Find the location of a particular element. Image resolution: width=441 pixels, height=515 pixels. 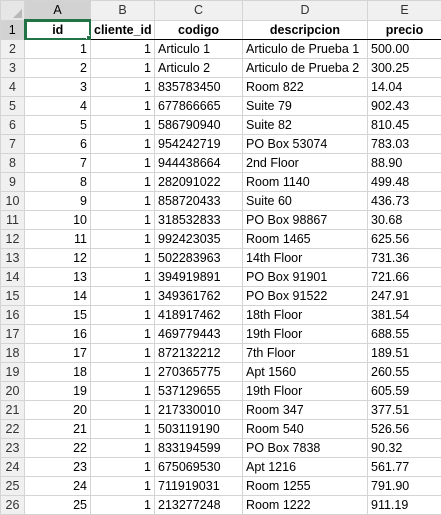

row-header: 18 is located at coordinates (13, 353).